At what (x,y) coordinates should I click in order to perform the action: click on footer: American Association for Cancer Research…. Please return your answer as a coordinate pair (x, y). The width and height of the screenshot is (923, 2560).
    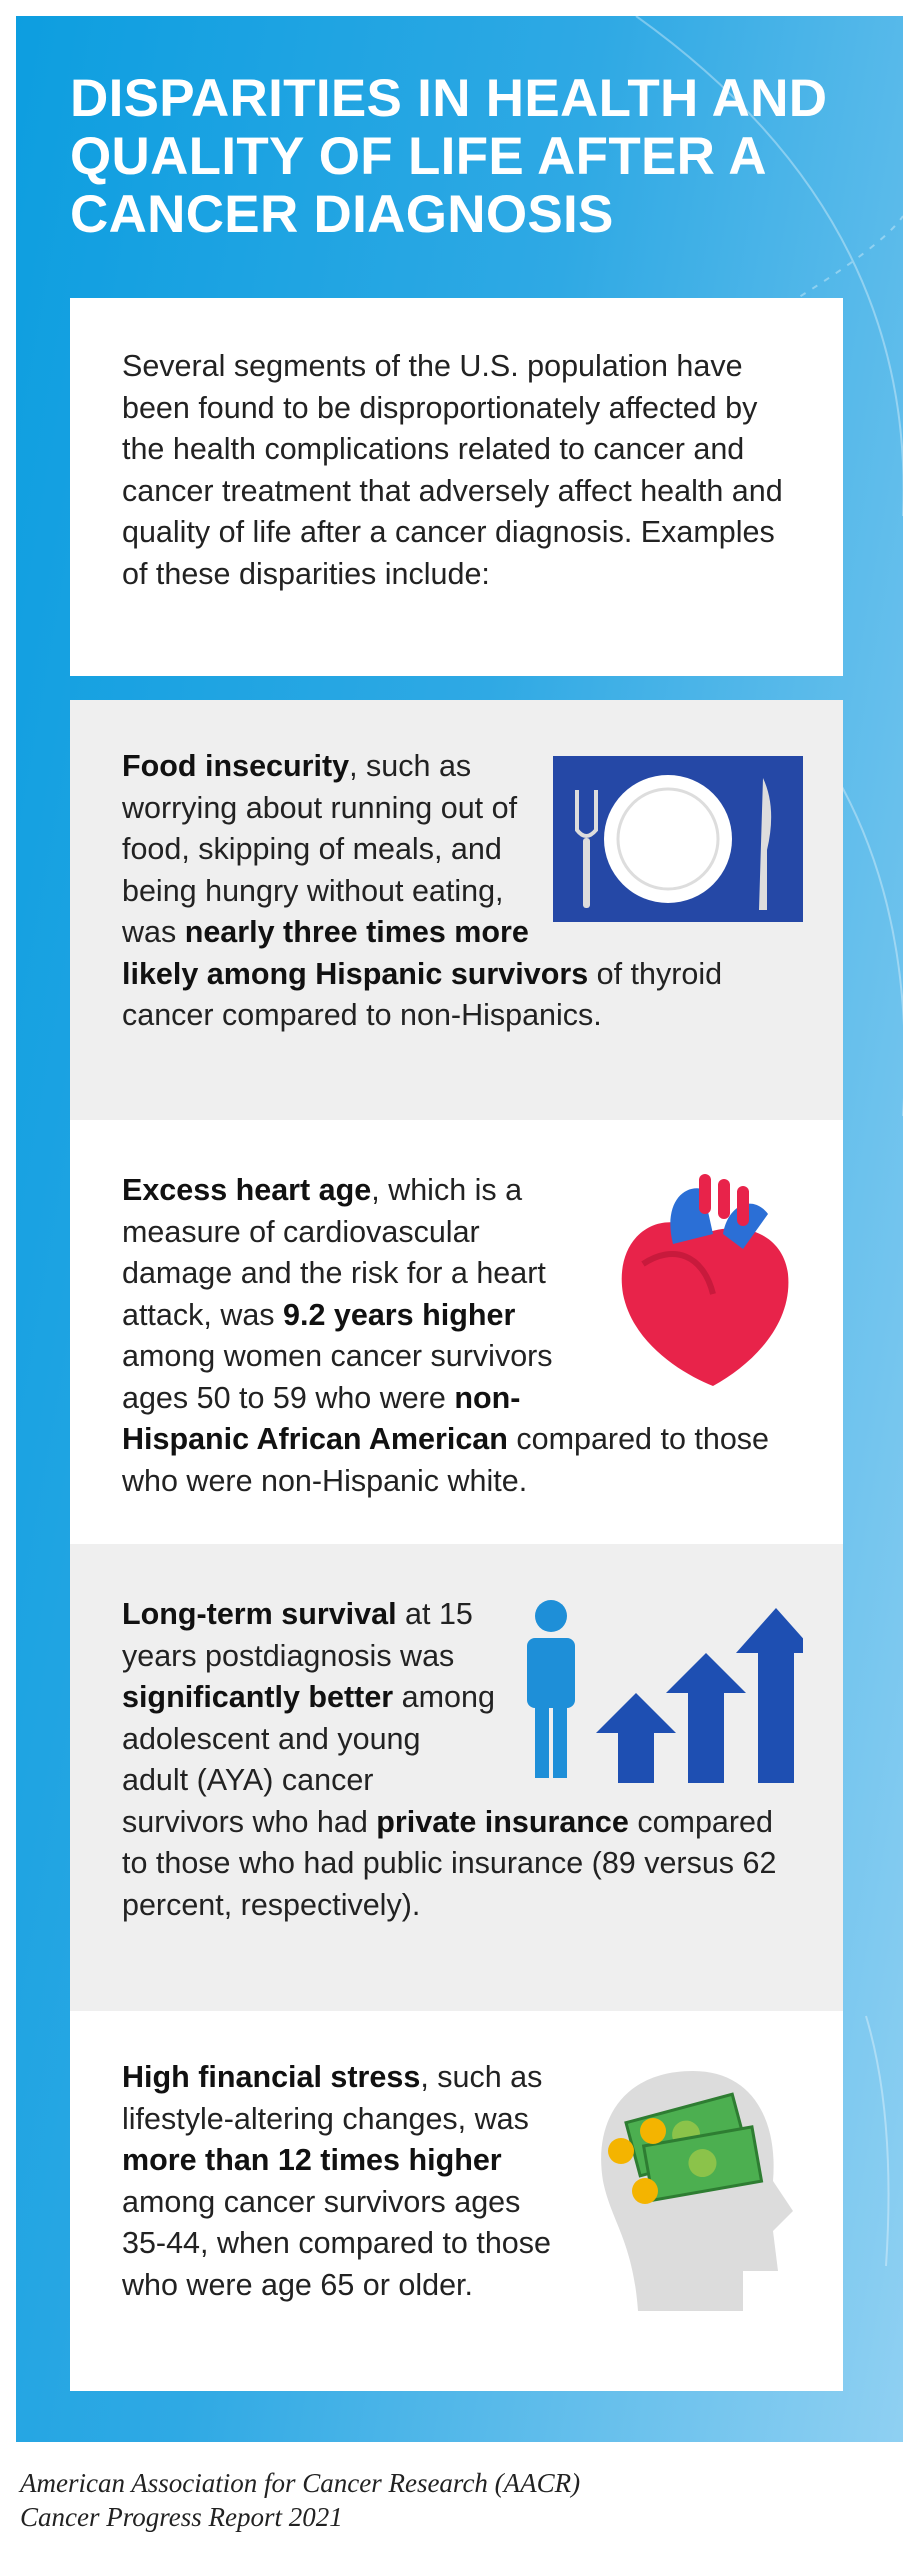
    Looking at the image, I should click on (300, 2500).